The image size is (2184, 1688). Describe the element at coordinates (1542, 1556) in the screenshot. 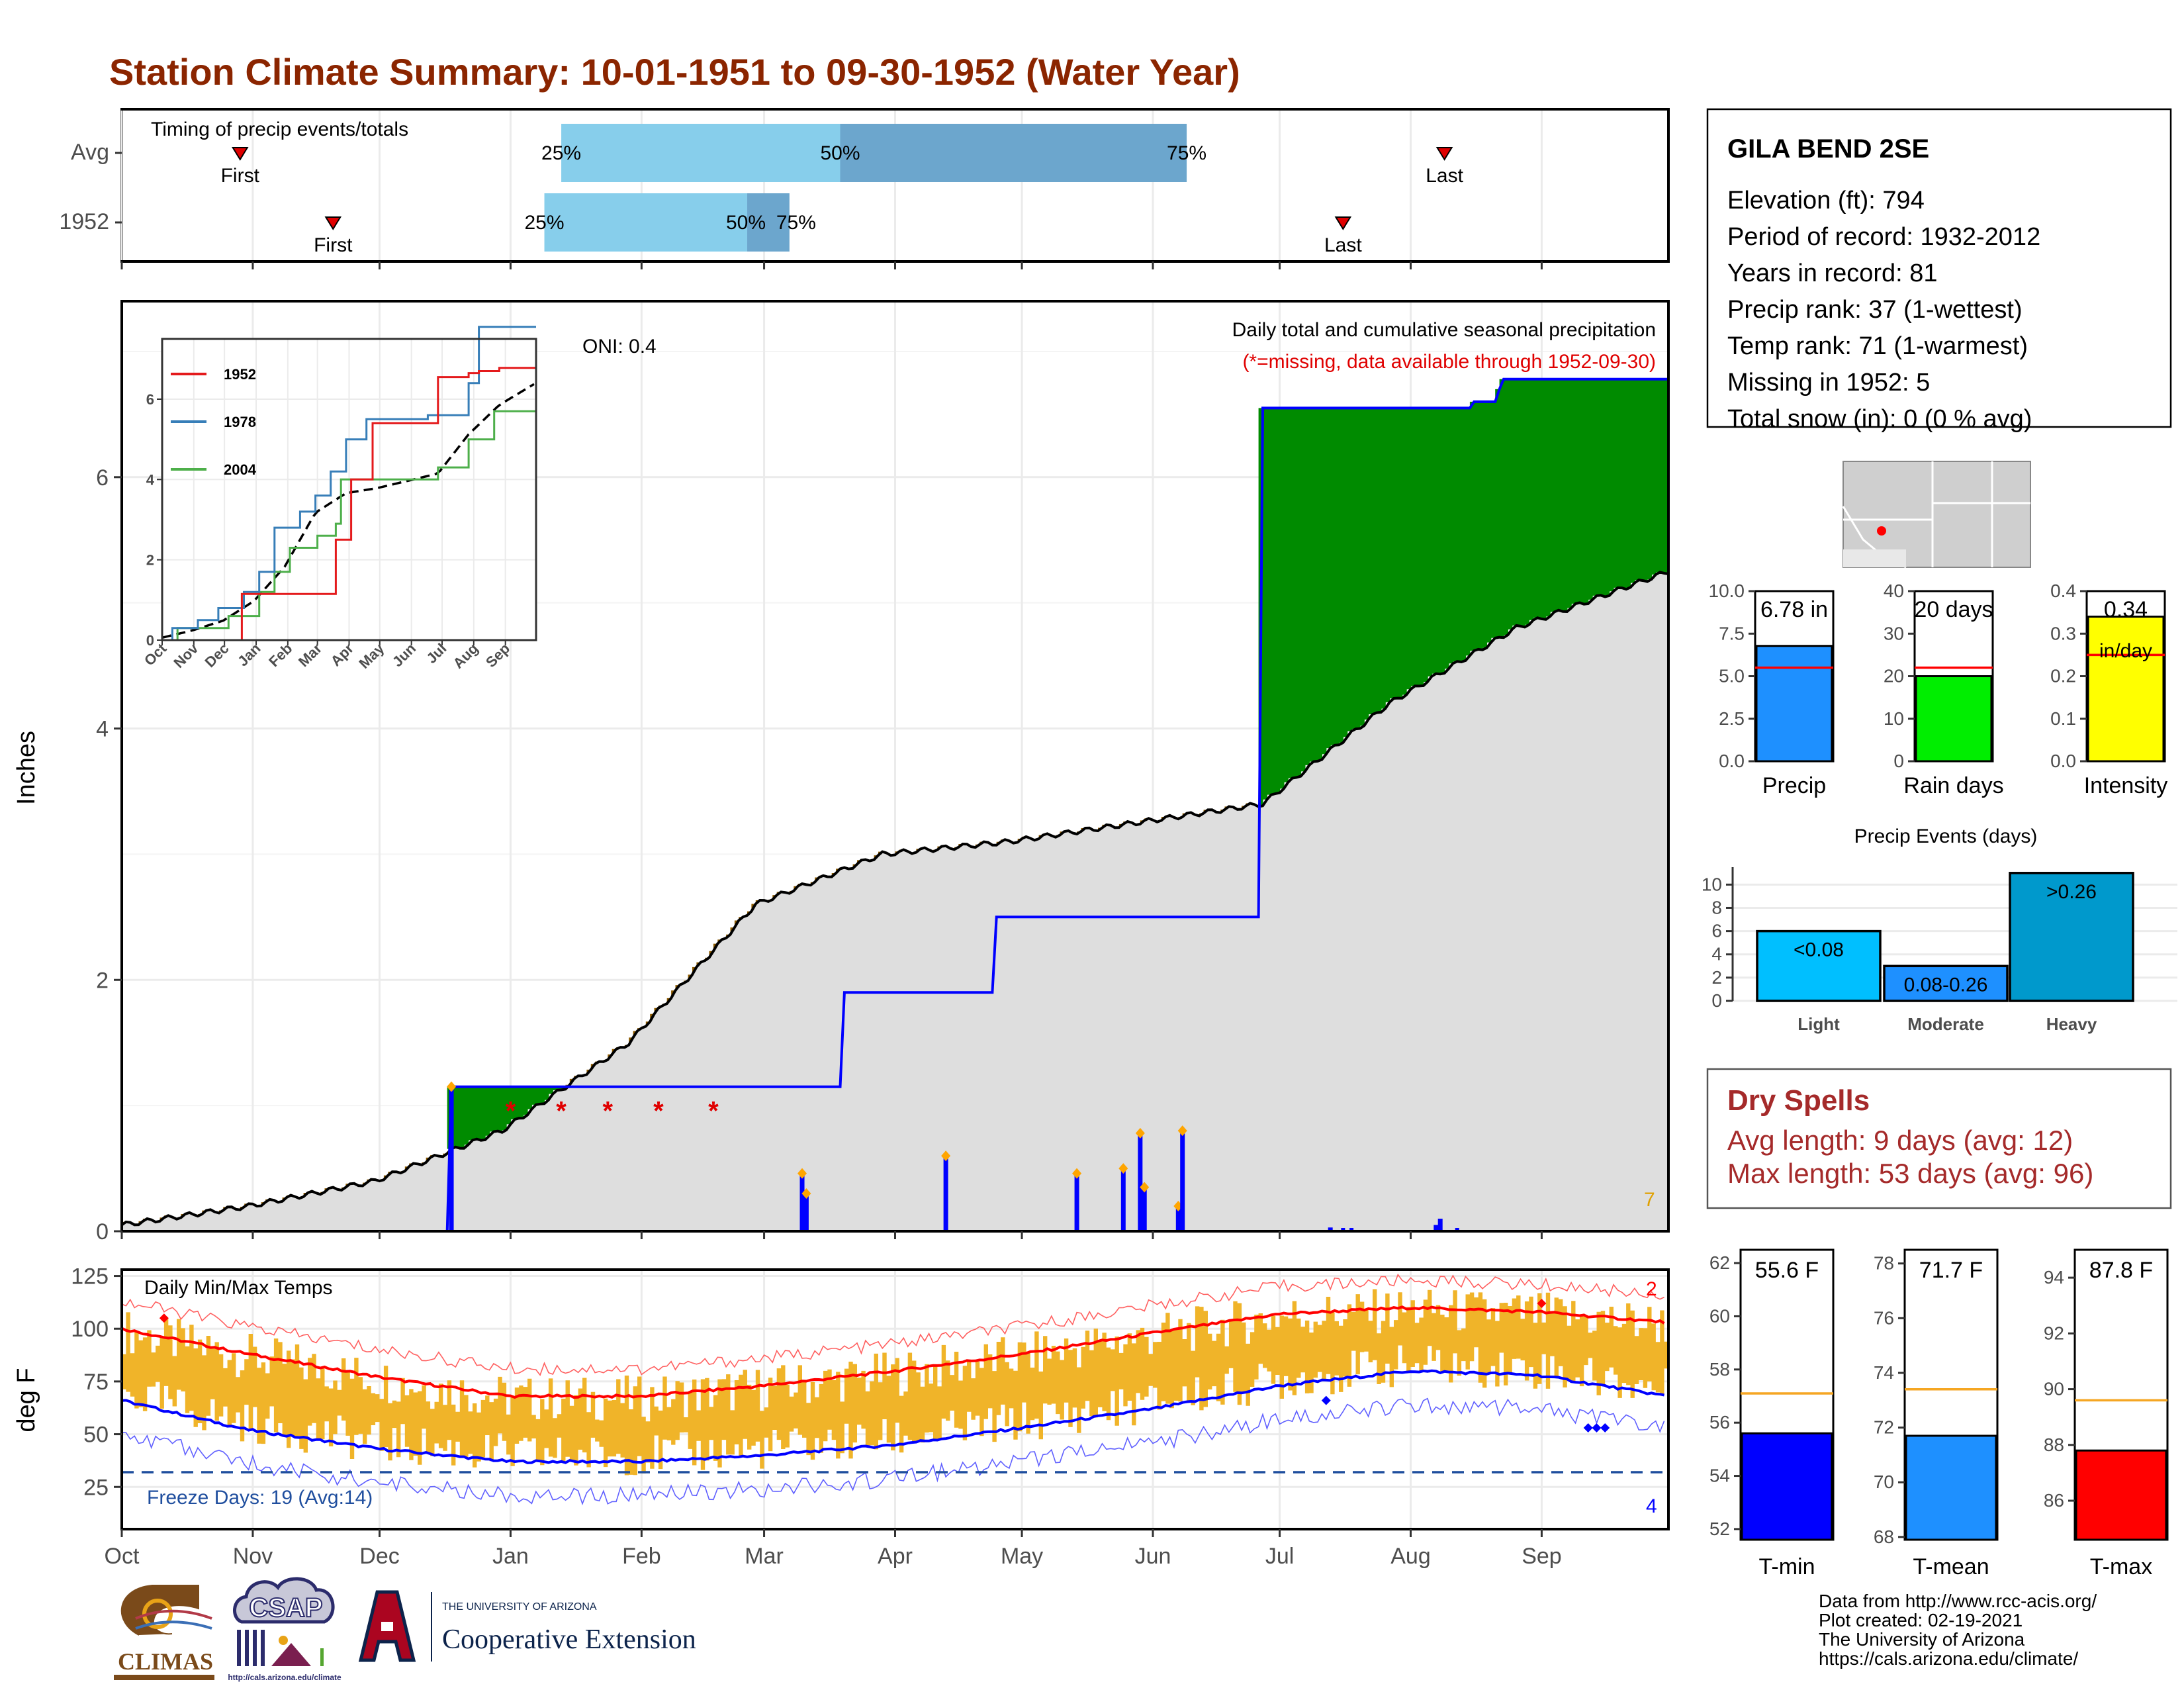

I see `month-tick-label: Sep` at that location.